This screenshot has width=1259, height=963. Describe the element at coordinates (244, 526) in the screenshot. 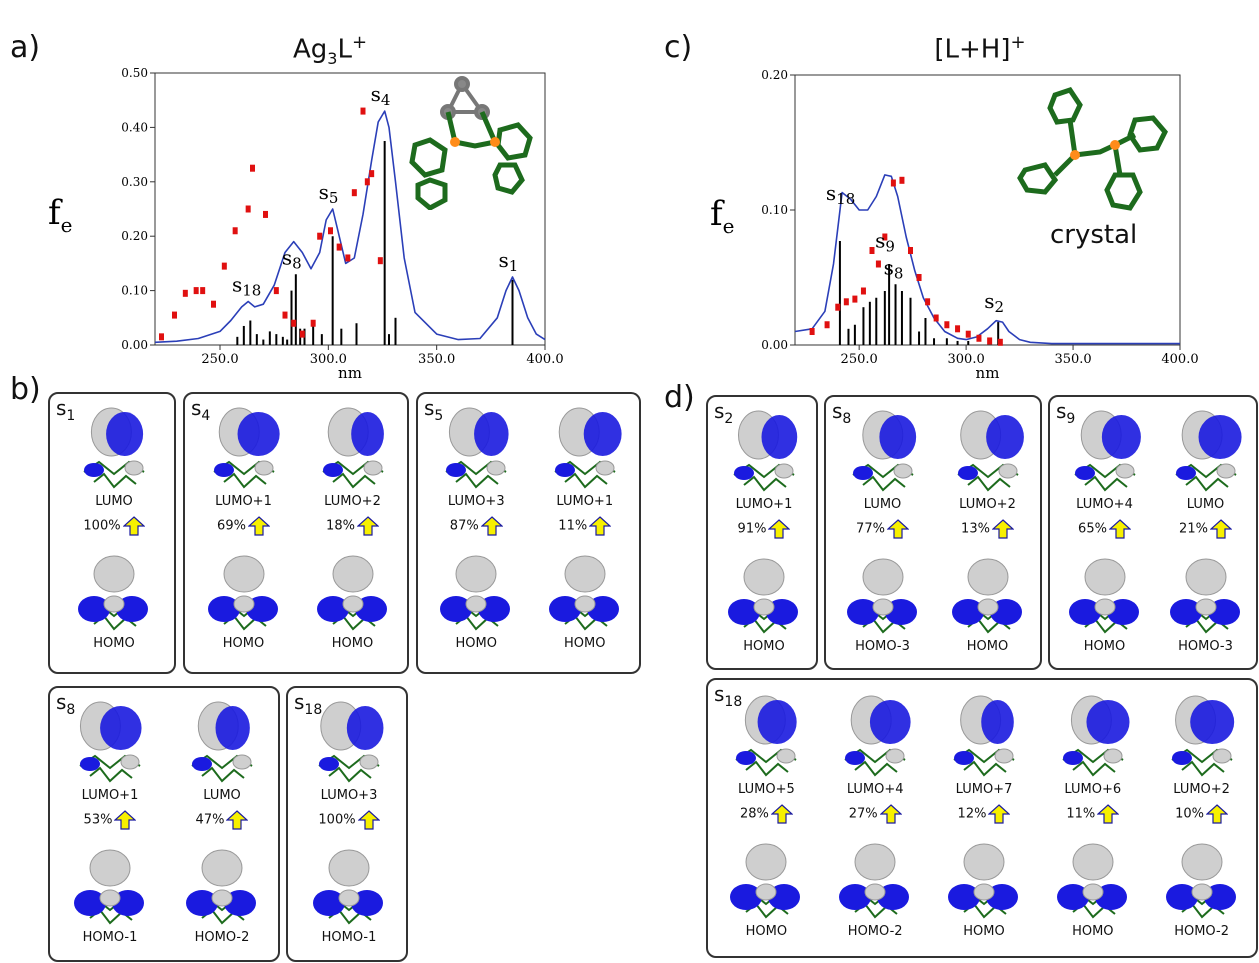

I see `transition-percent: 69%` at that location.